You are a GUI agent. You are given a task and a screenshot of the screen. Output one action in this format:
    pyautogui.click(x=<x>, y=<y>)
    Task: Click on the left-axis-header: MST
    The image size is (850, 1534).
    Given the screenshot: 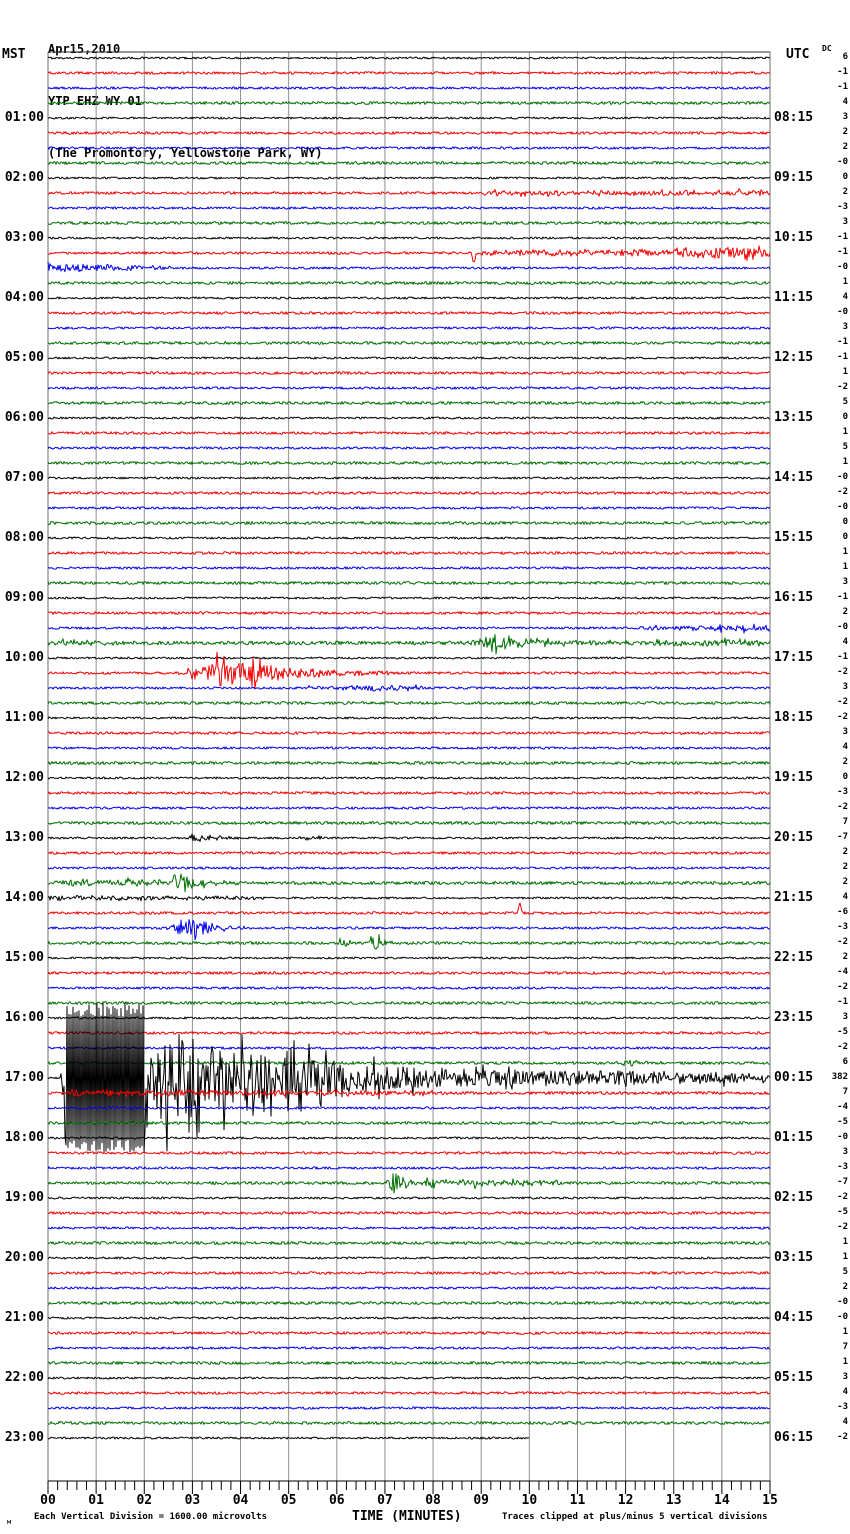 What is the action you would take?
    pyautogui.click(x=14, y=54)
    